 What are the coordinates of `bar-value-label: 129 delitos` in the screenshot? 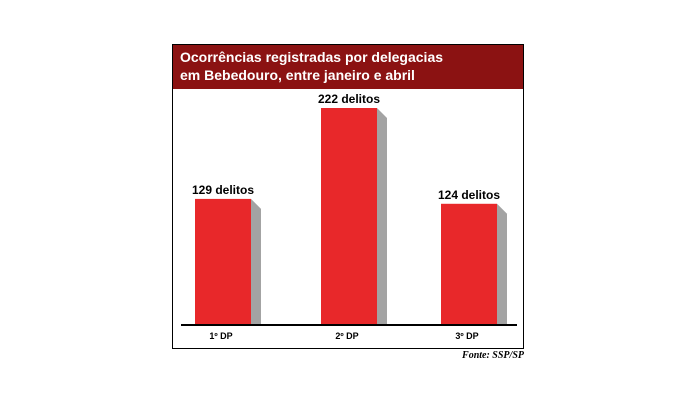 It's located at (223, 190).